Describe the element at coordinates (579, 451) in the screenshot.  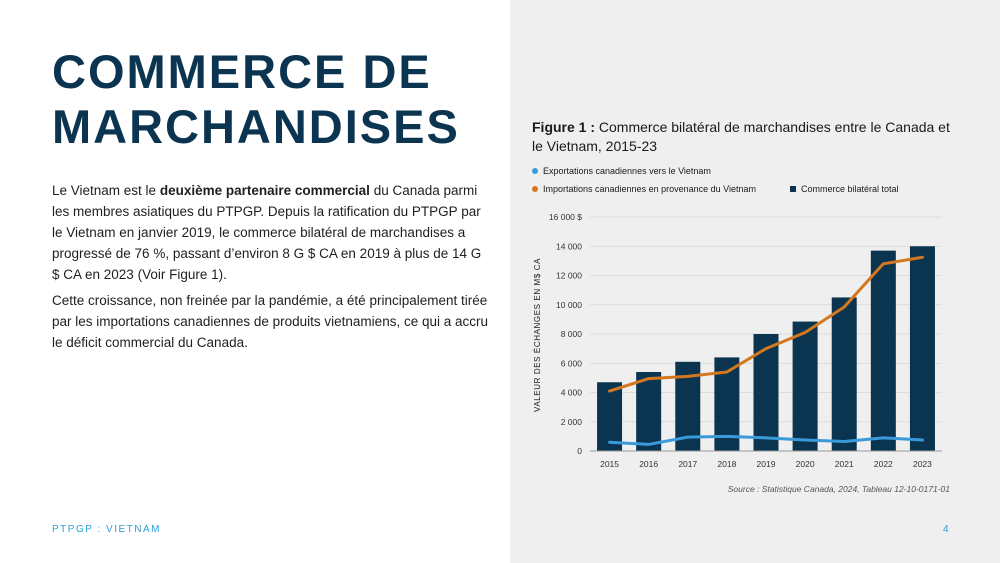
I see `y-tick-label: 0` at that location.